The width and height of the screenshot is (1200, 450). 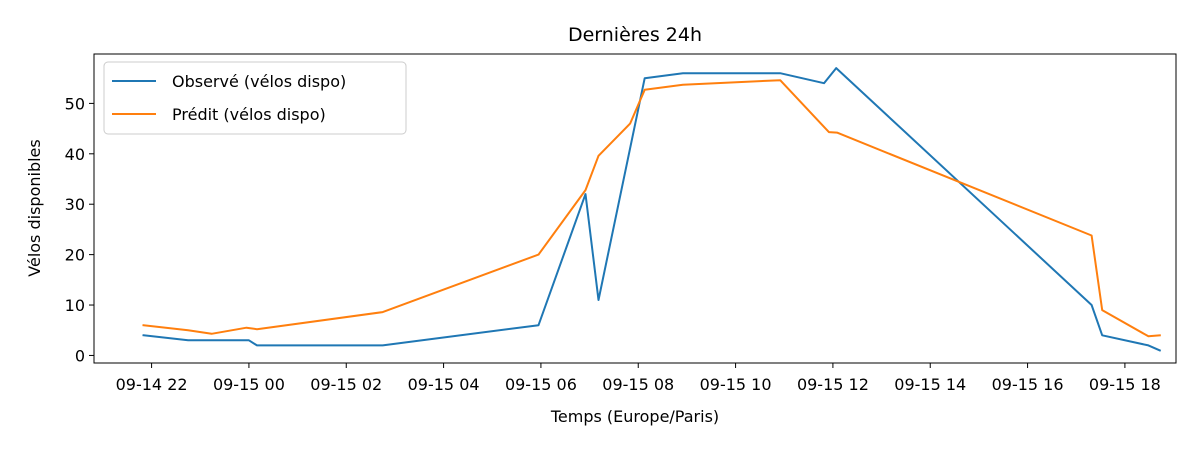 What do you see at coordinates (249, 114) in the screenshot?
I see `legend-label-predicted: Prédit (vélos dispo)` at bounding box center [249, 114].